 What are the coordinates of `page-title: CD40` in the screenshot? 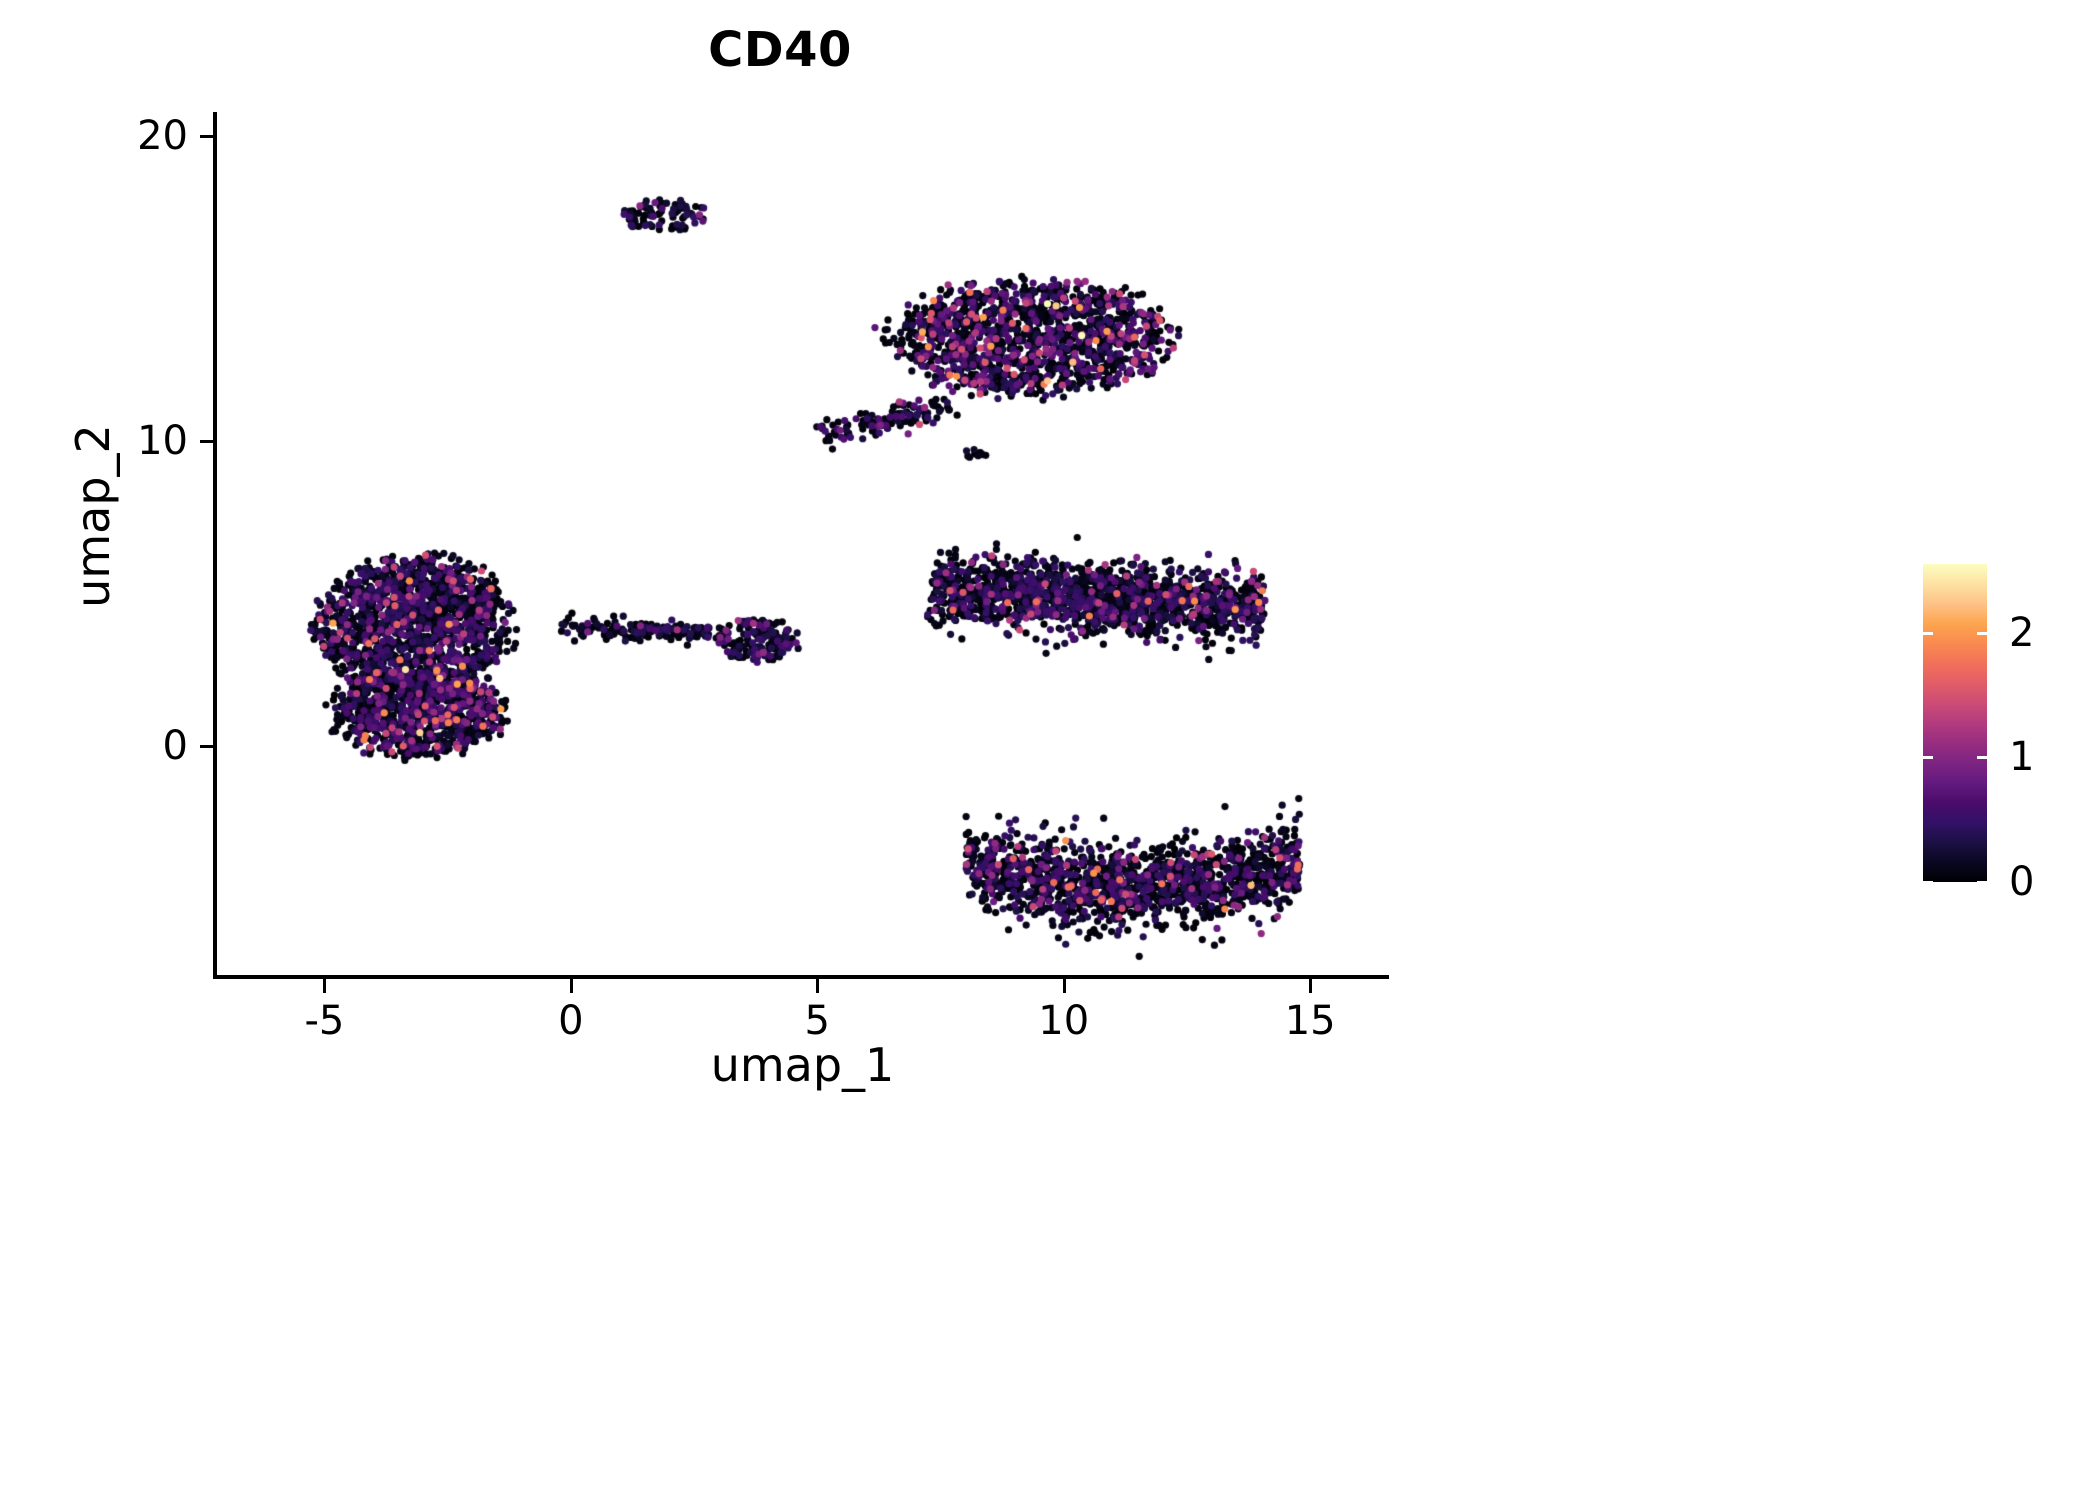 It's located at (780, 50).